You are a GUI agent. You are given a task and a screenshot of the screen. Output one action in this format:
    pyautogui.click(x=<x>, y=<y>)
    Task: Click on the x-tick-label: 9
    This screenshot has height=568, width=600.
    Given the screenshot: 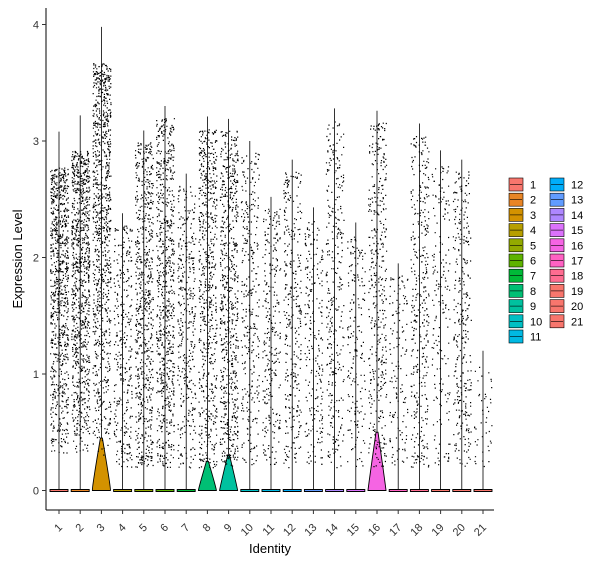 What is the action you would take?
    pyautogui.click(x=228, y=528)
    